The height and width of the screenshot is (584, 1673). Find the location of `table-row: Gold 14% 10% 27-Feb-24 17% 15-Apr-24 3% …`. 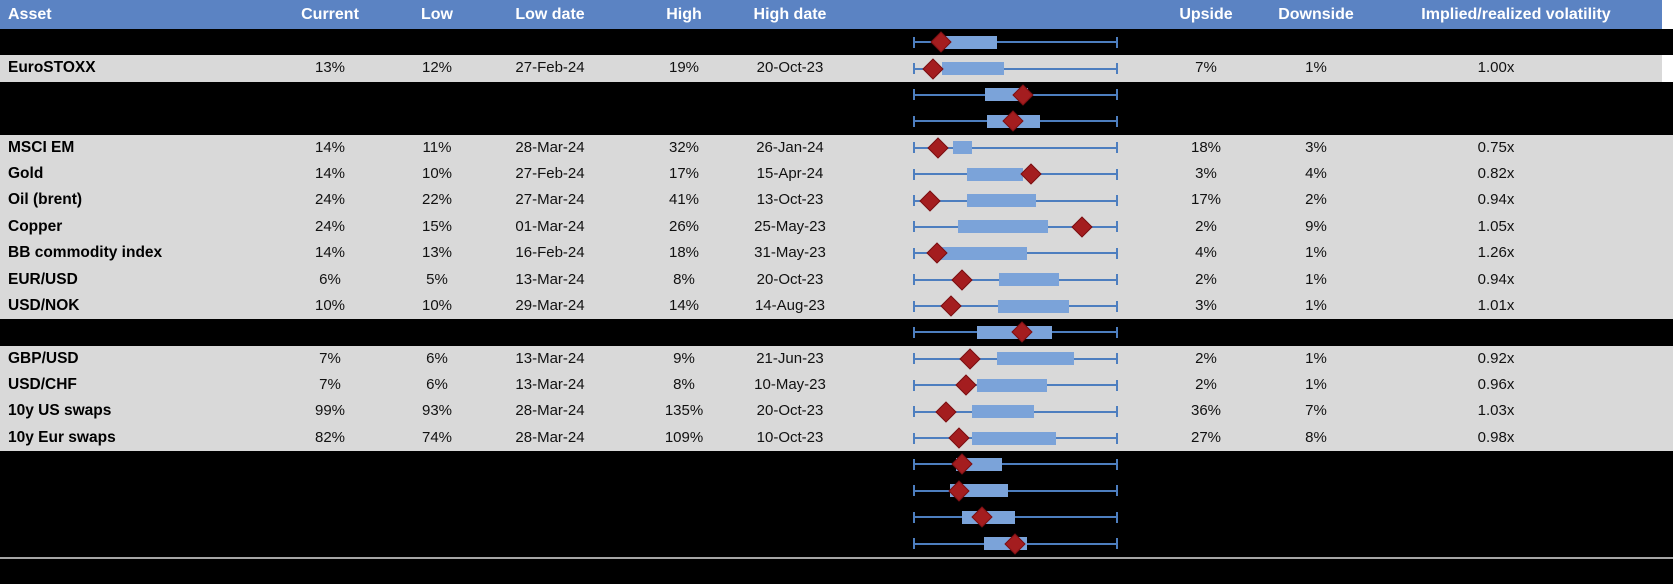

table-row: Gold 14% 10% 27-Feb-24 17% 15-Apr-24 3% … is located at coordinates (836, 174).